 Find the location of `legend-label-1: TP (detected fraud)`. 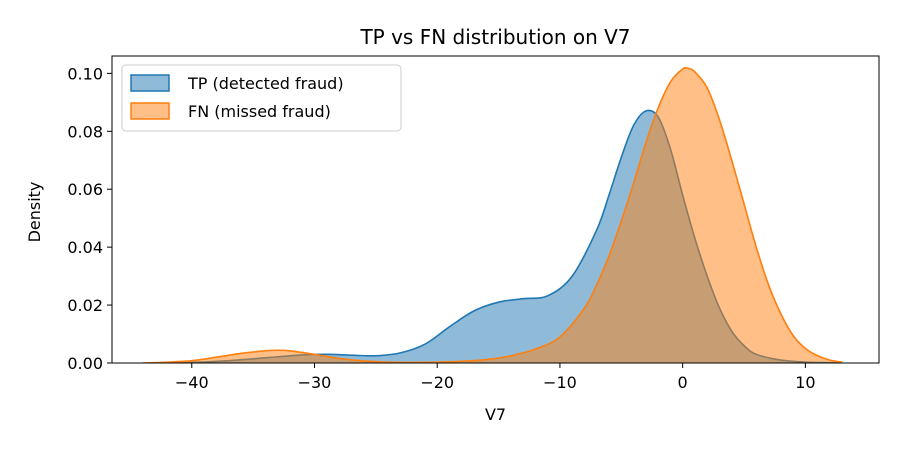

legend-label-1: TP (detected fraud) is located at coordinates (265, 83).